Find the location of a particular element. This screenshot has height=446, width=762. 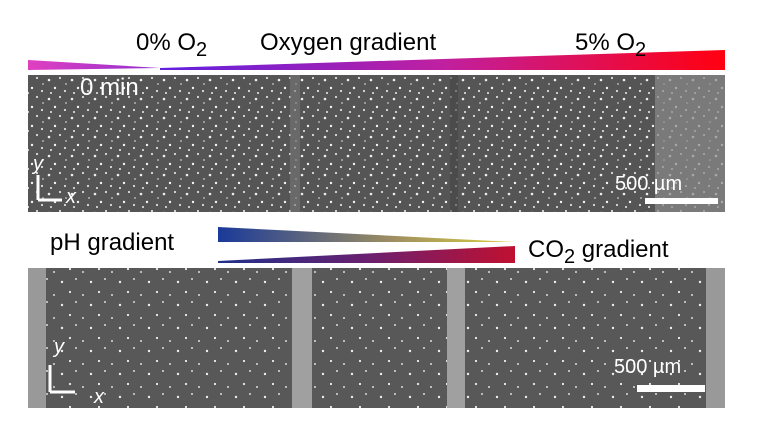

label: CO2 gradient is located at coordinates (598, 252).